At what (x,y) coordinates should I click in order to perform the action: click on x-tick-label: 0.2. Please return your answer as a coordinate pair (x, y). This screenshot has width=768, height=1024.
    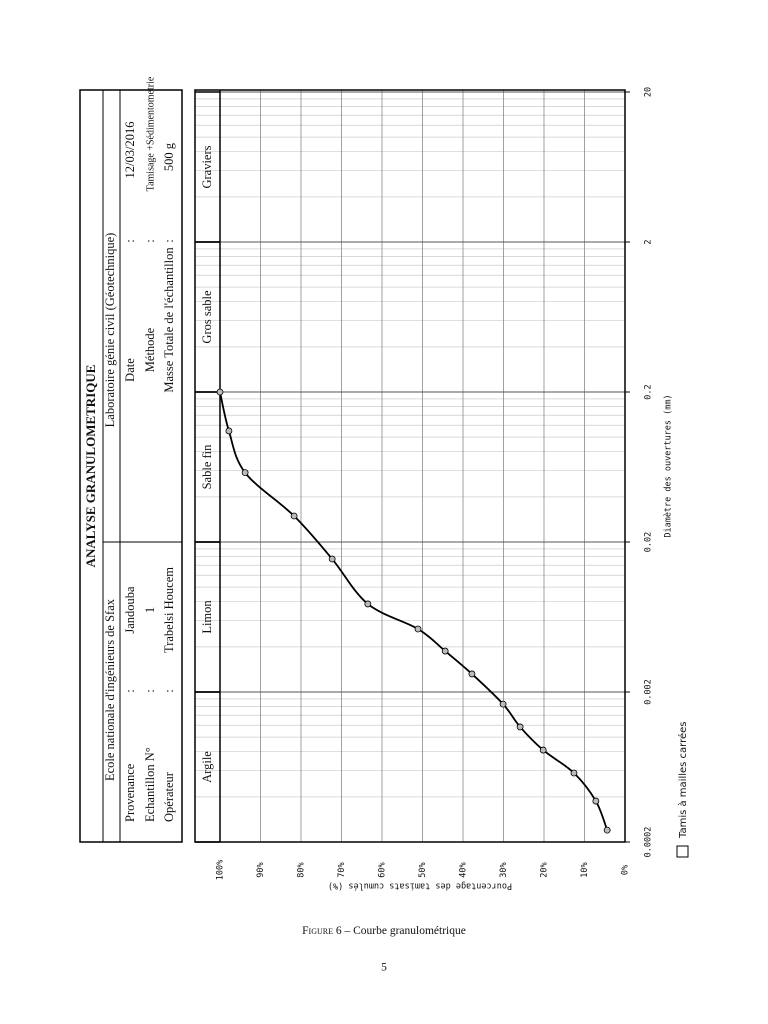
    Looking at the image, I should click on (649, 391).